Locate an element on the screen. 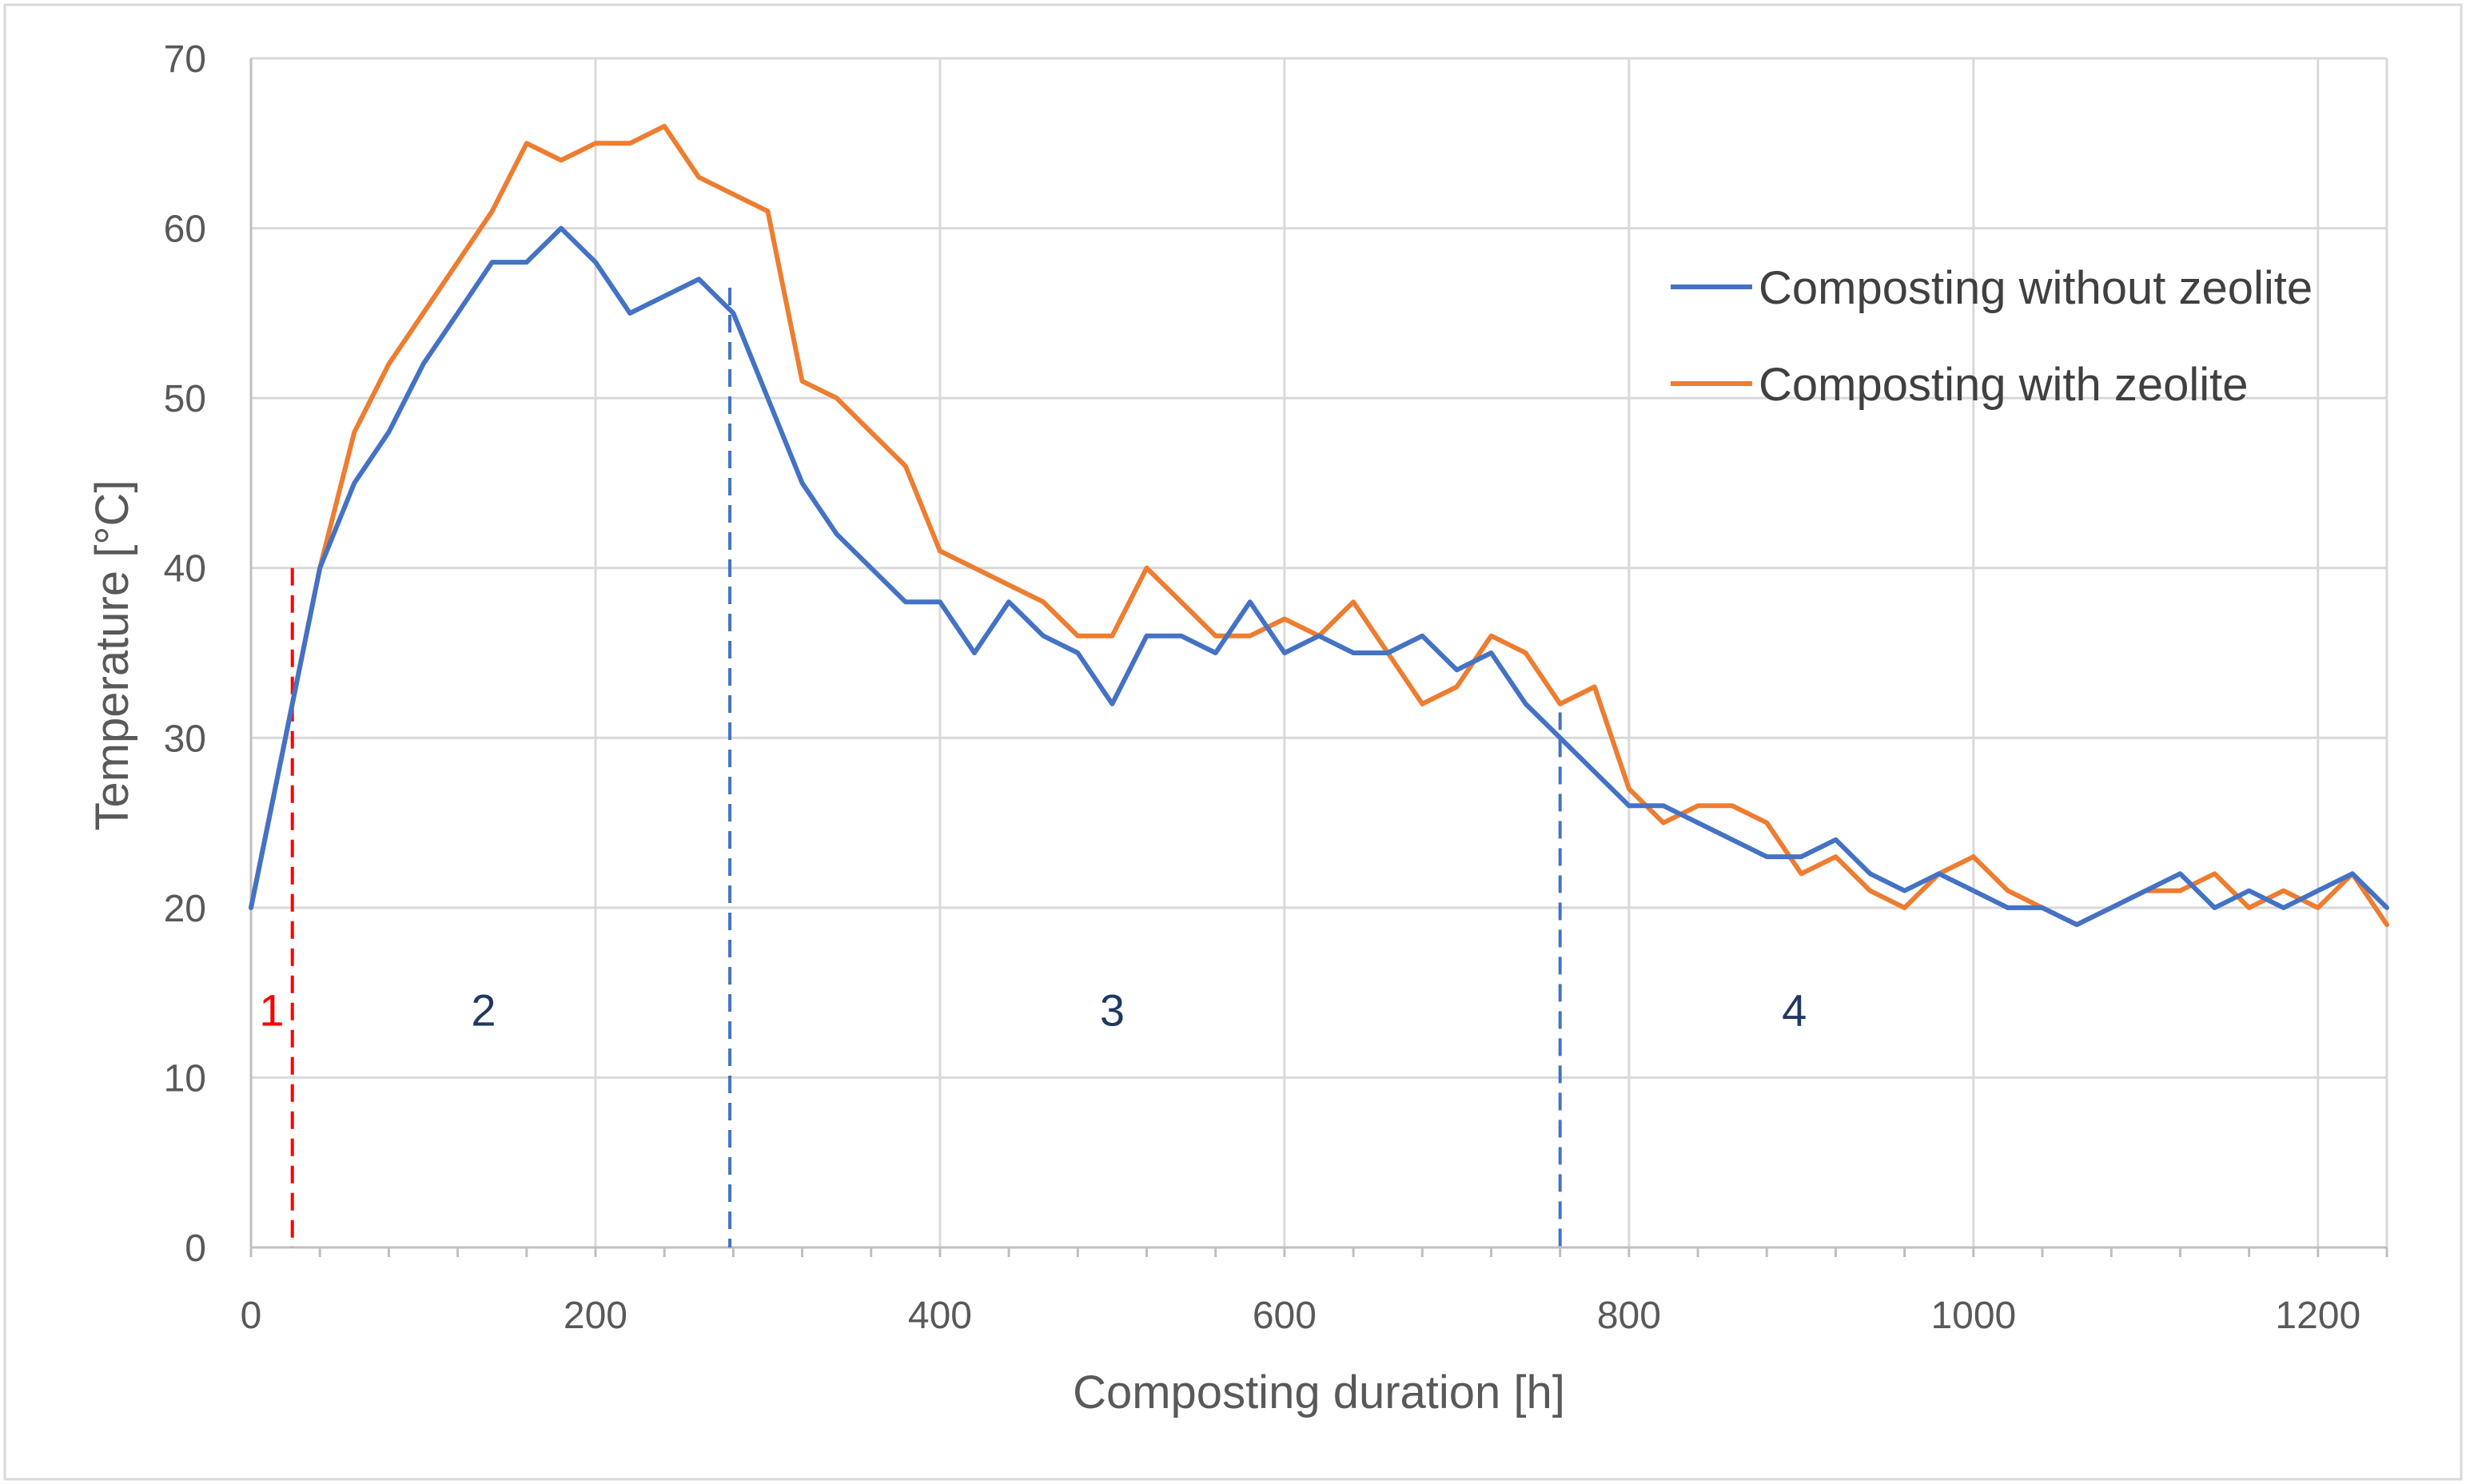 The image size is (2466, 1484). phase-label-2: 2 is located at coordinates (483, 1010).